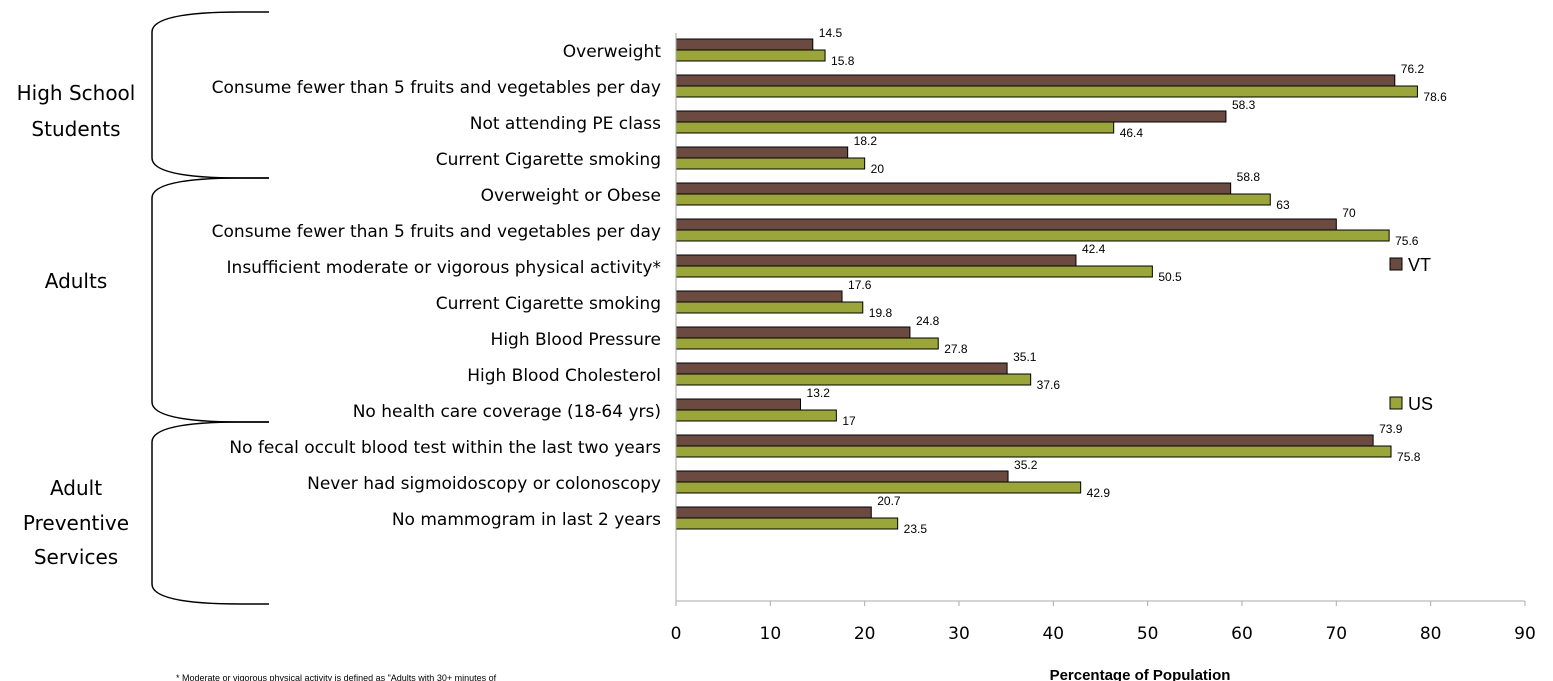  Describe the element at coordinates (1099, 493) in the screenshot. I see `value-label-us: 42.9` at that location.